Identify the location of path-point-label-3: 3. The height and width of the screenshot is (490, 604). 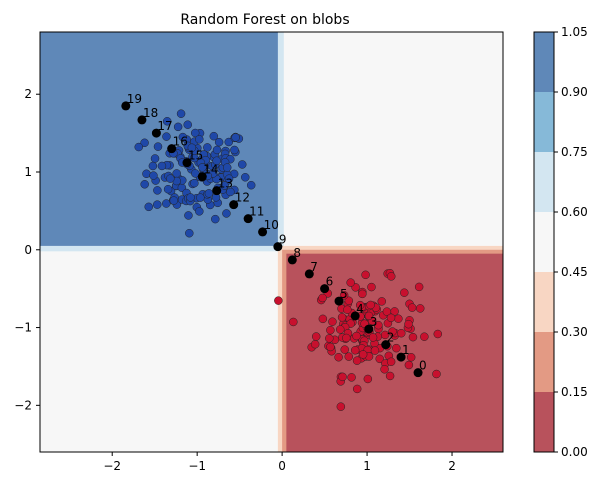
(374, 322).